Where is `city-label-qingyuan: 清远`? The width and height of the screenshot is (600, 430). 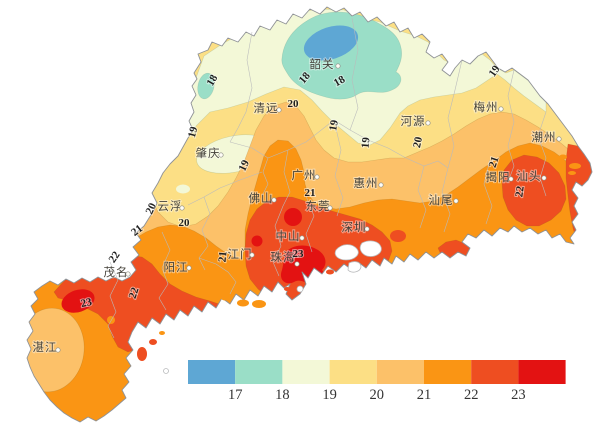
city-label-qingyuan: 清远 is located at coordinates (266, 108).